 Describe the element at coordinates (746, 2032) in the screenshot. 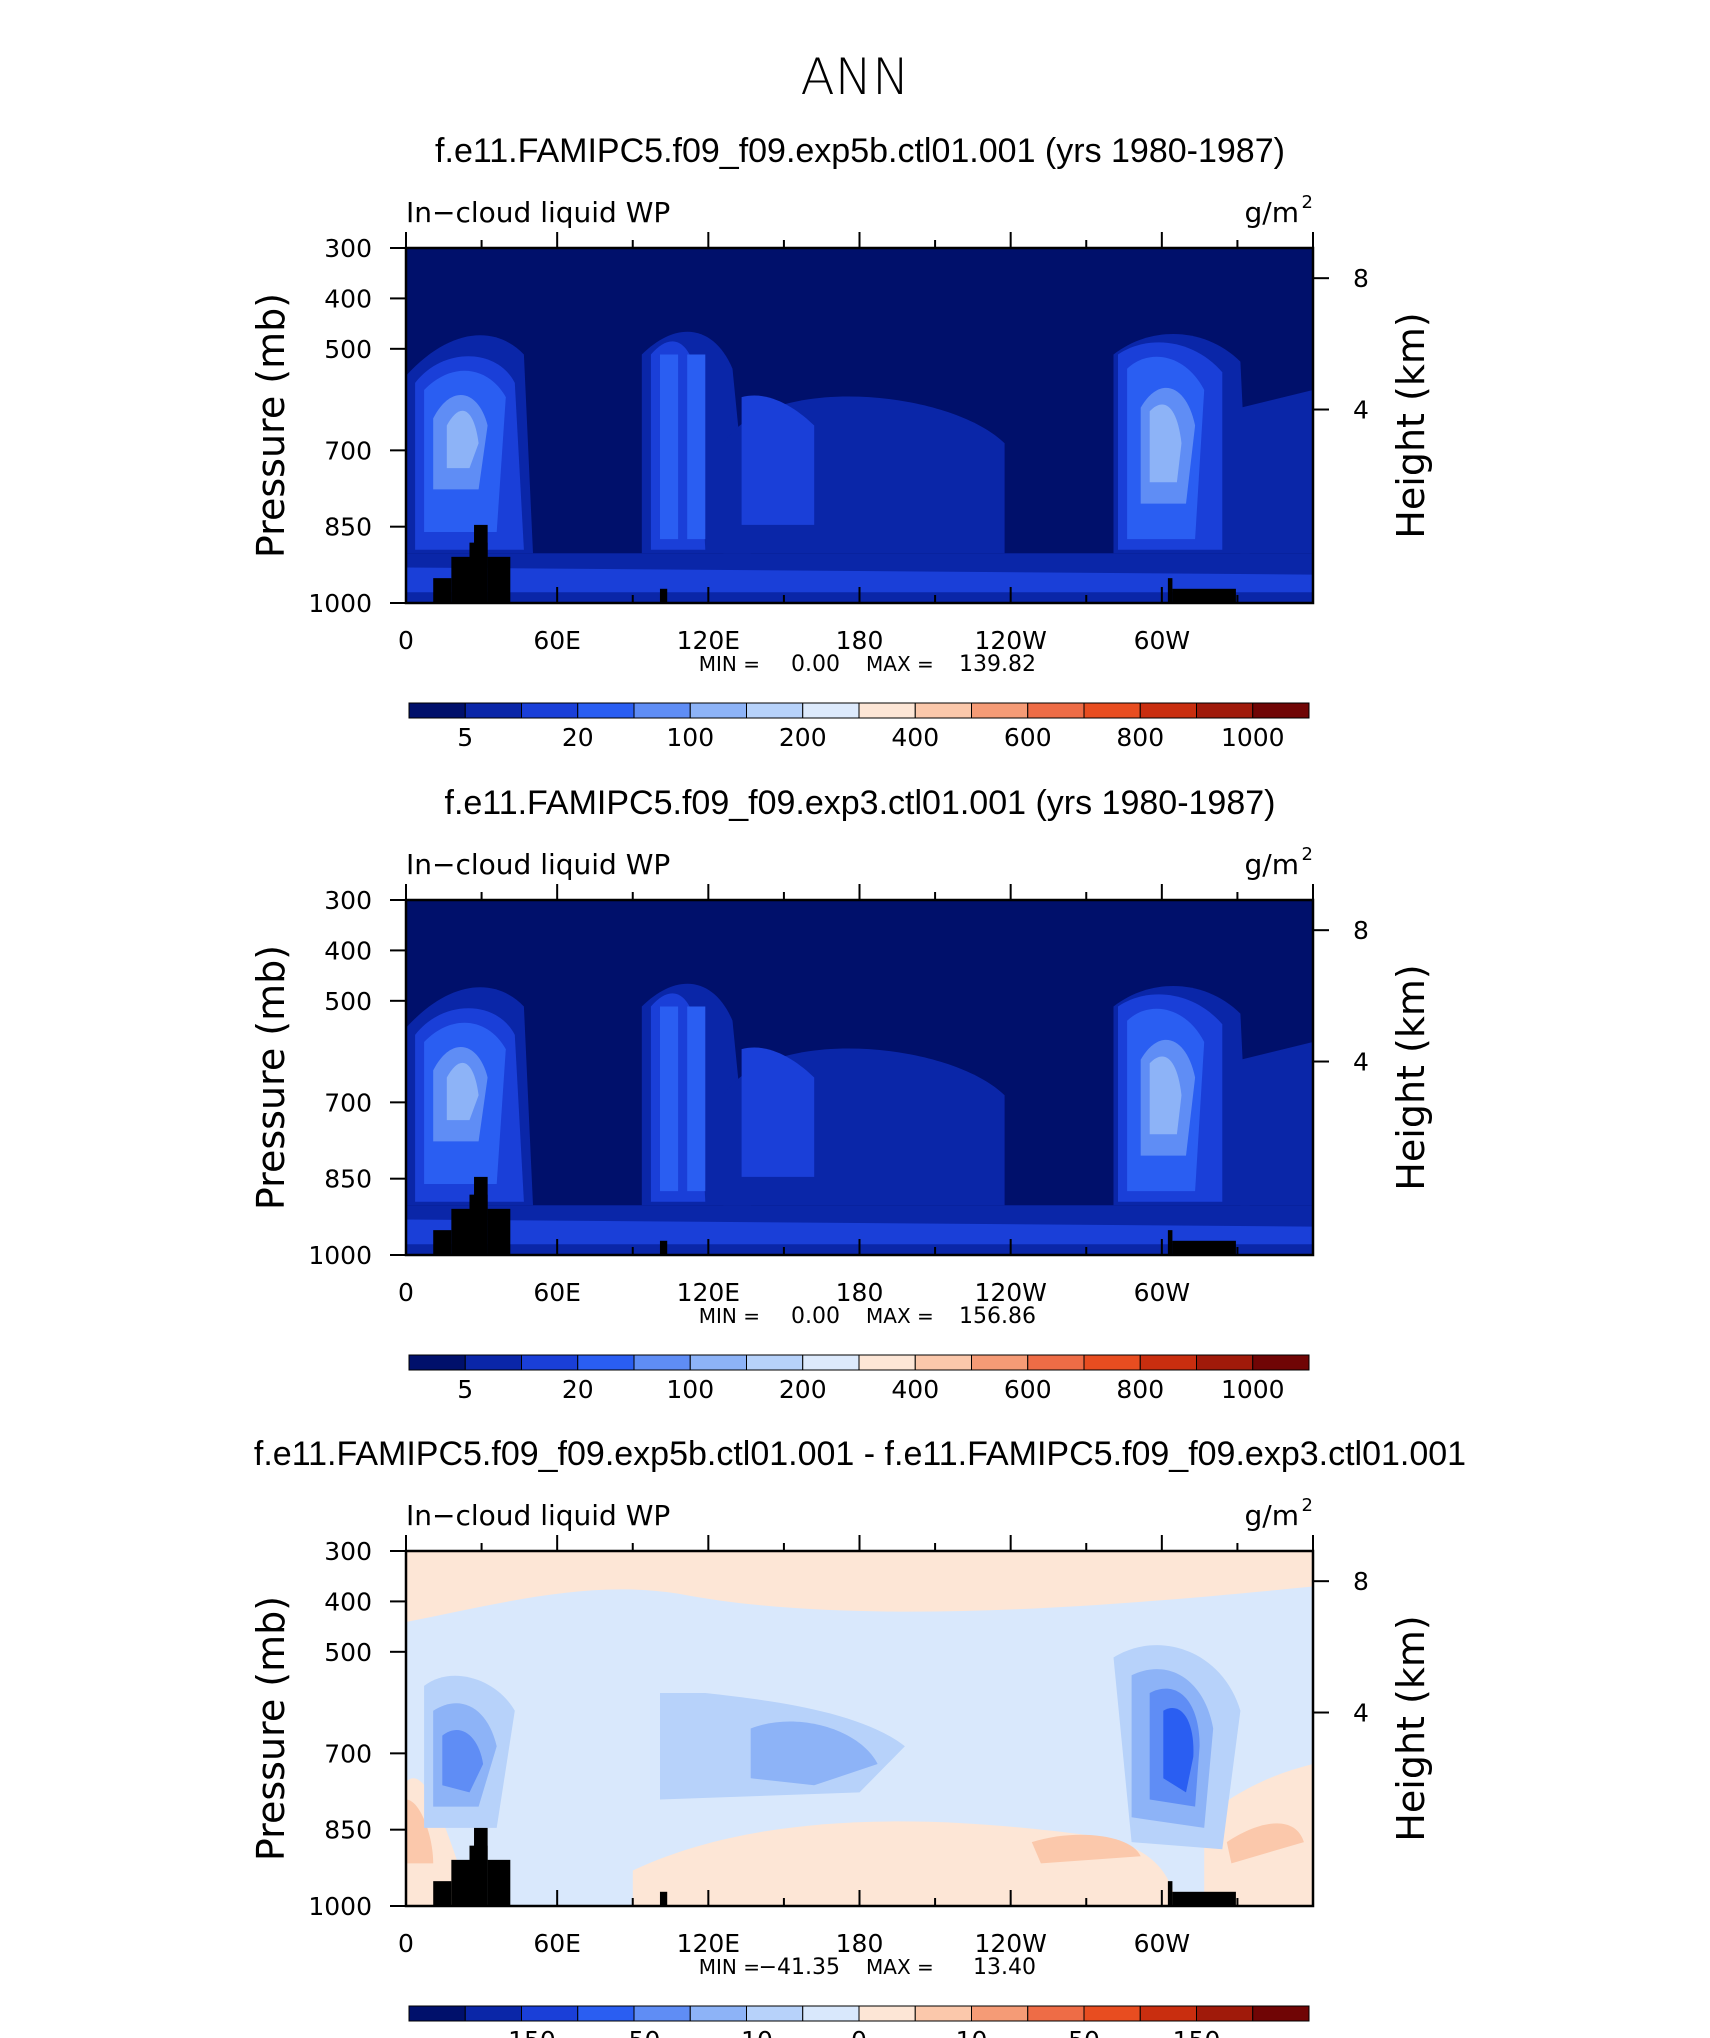

I see `colorbar-label: −10` at that location.